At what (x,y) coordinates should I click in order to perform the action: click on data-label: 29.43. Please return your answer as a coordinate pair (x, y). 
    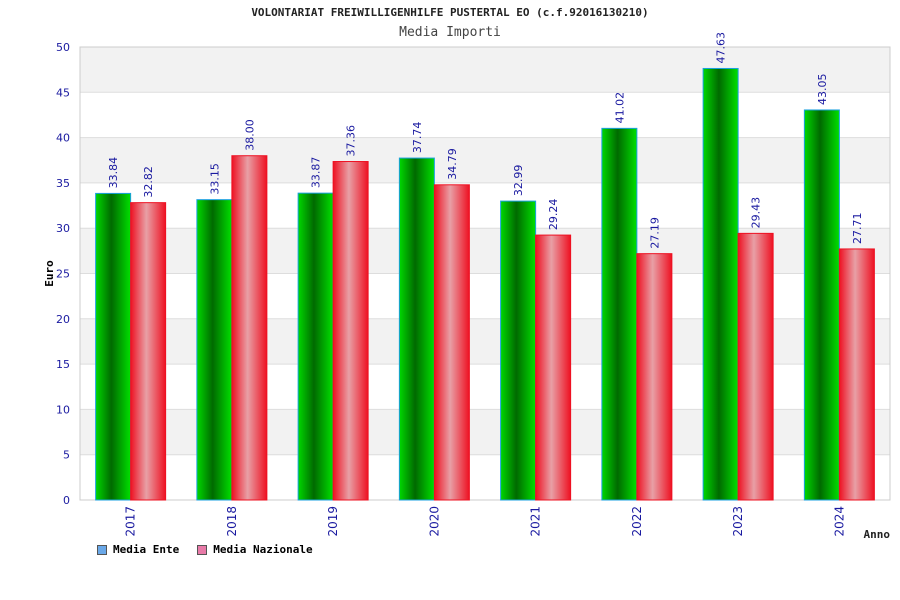
    Looking at the image, I should click on (756, 213).